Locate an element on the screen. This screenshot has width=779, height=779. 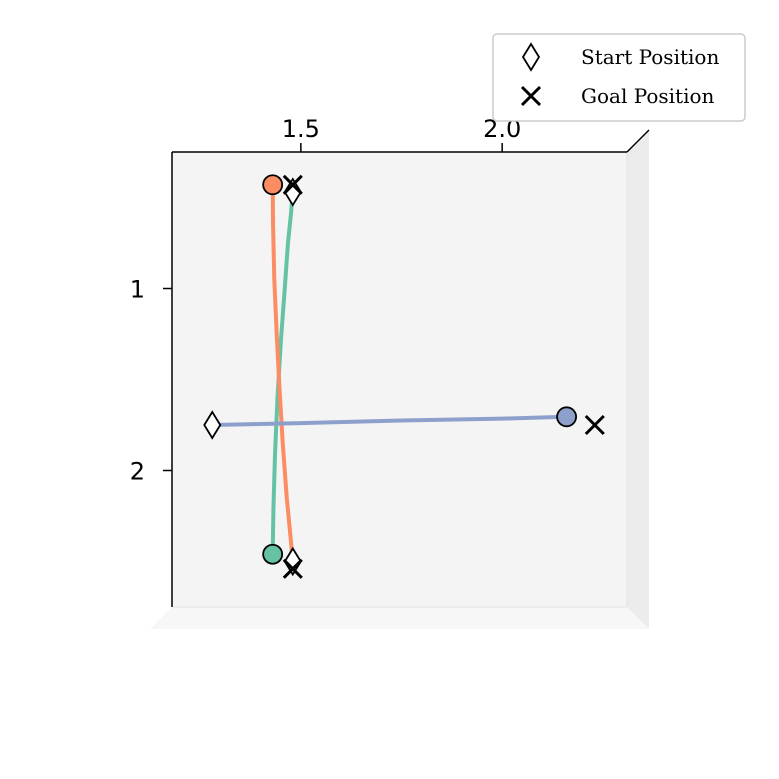
legend-box is located at coordinates (619, 77).